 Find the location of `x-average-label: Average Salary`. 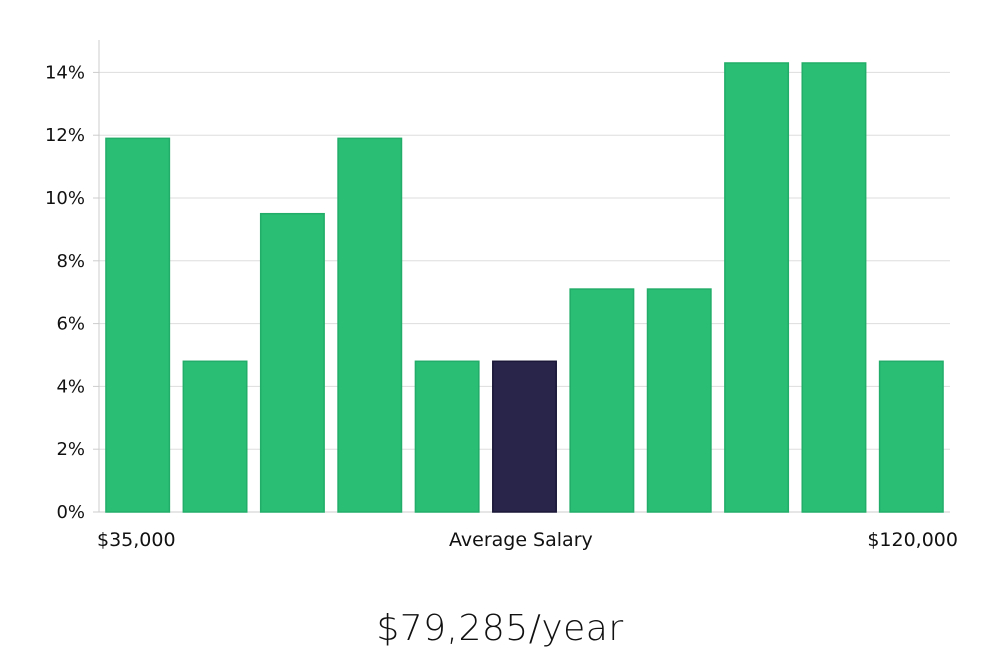

x-average-label: Average Salary is located at coordinates (521, 540).